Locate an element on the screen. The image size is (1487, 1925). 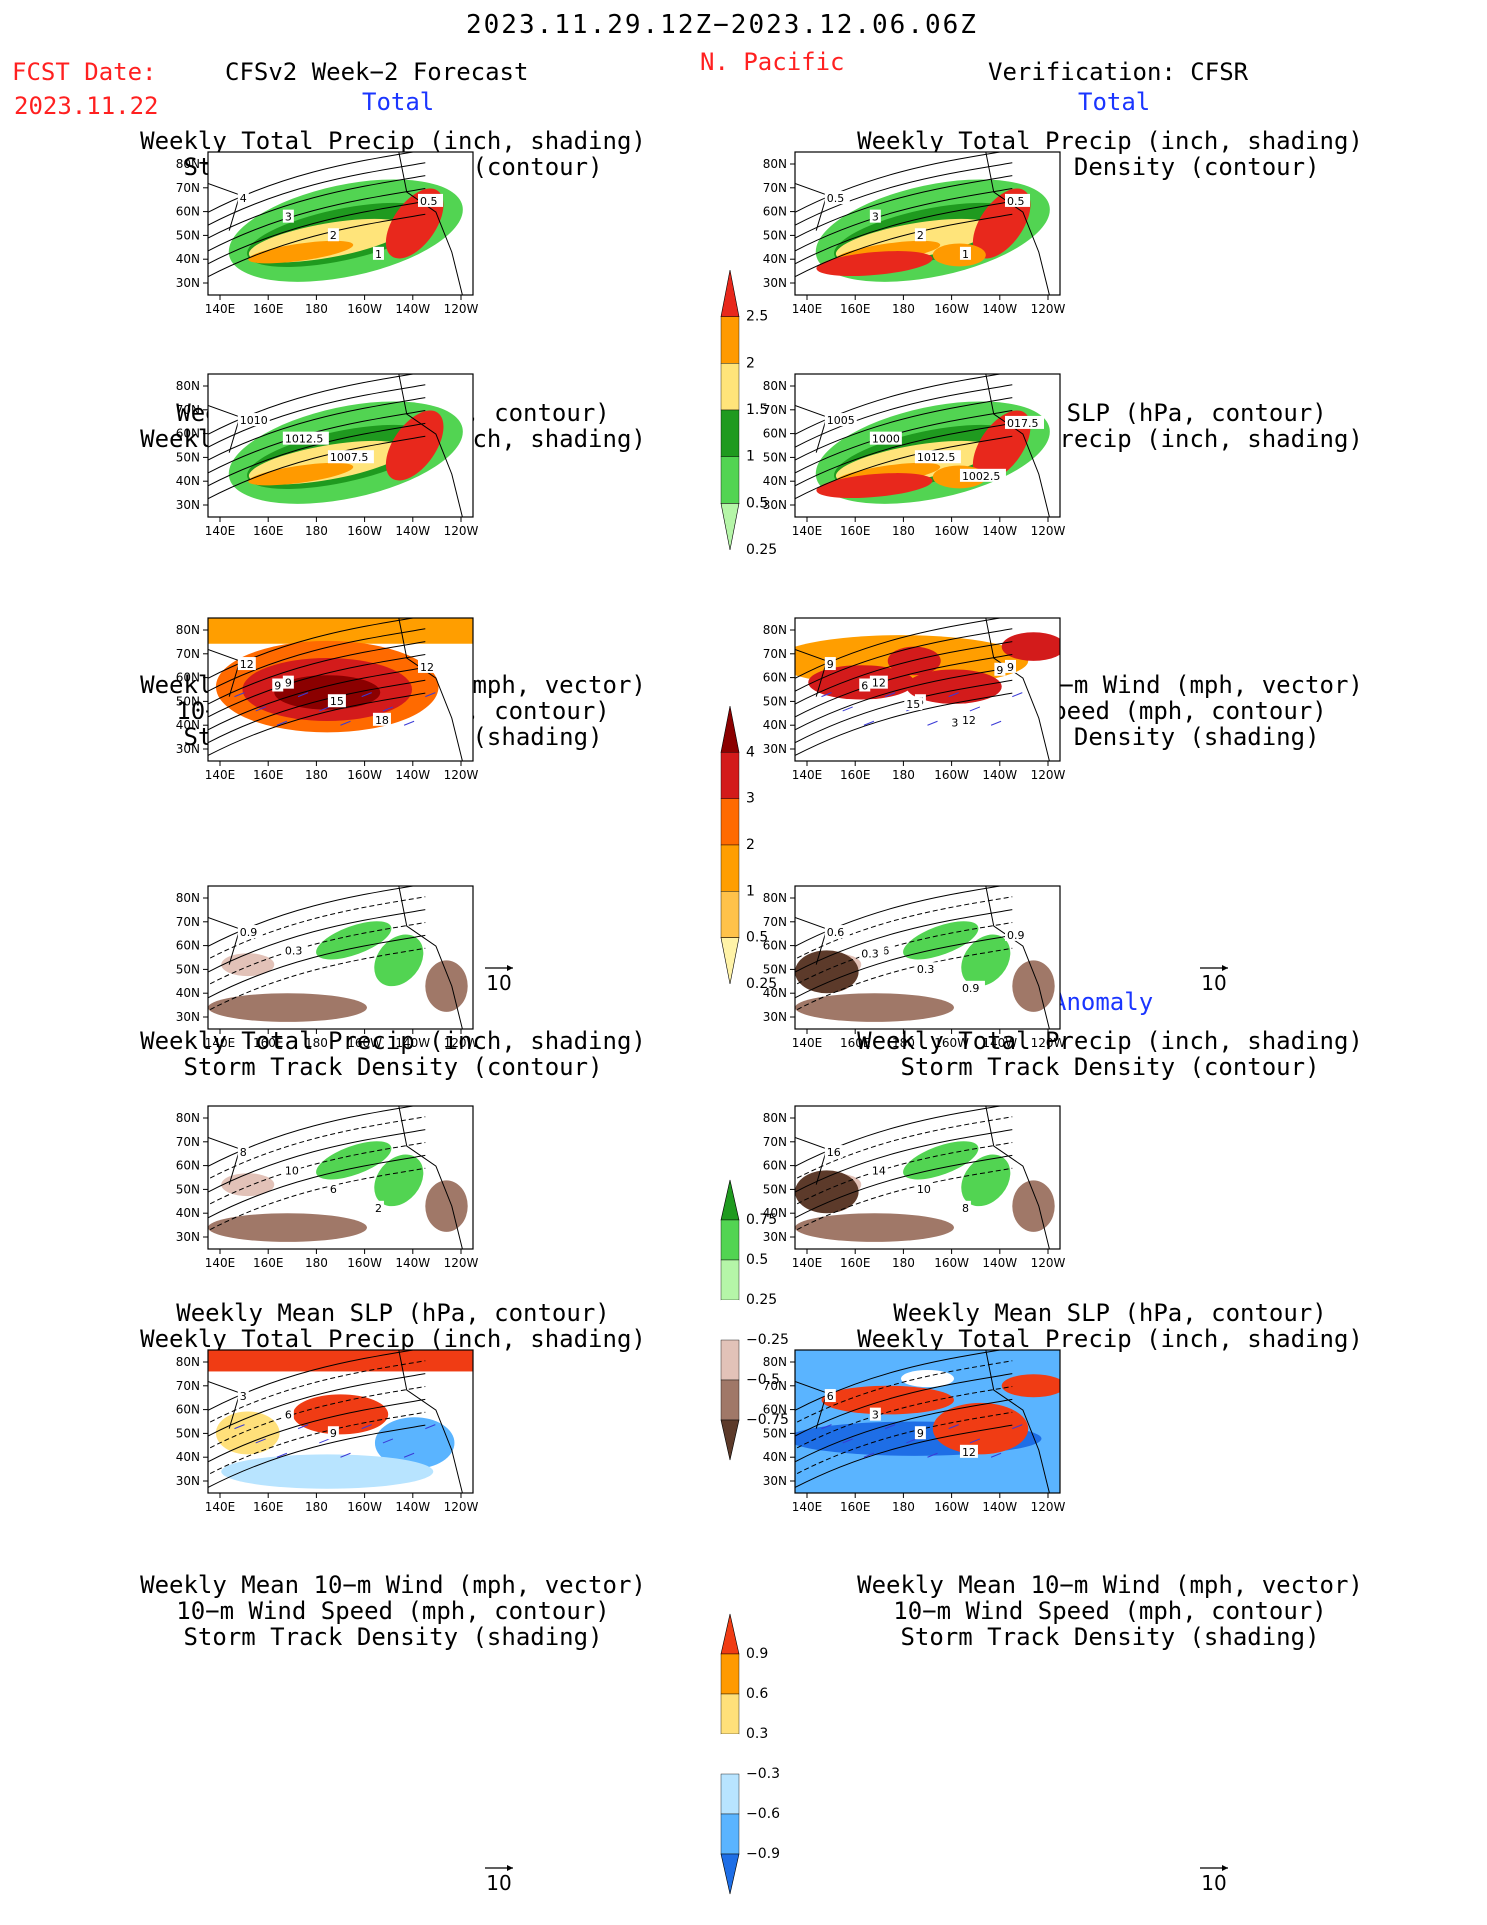
contour-label: 4 is located at coordinates (243, 198).